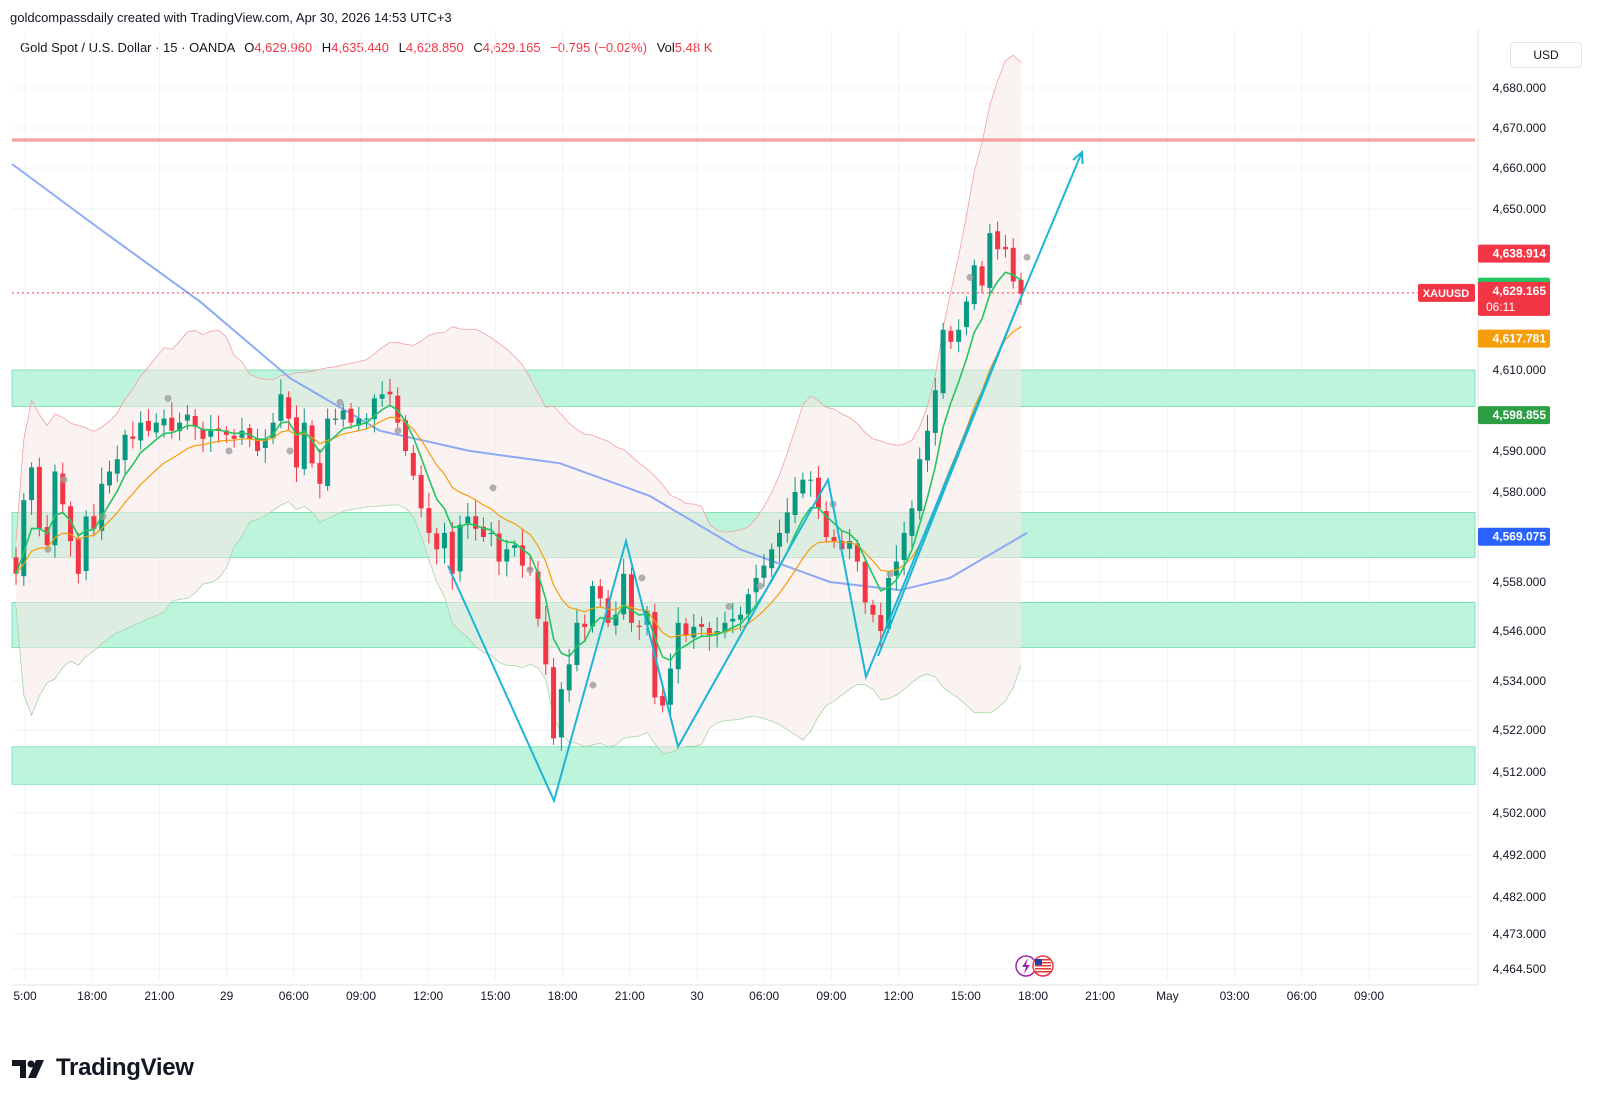  What do you see at coordinates (1520, 492) in the screenshot?
I see `price-tick-label: 4,580.000` at bounding box center [1520, 492].